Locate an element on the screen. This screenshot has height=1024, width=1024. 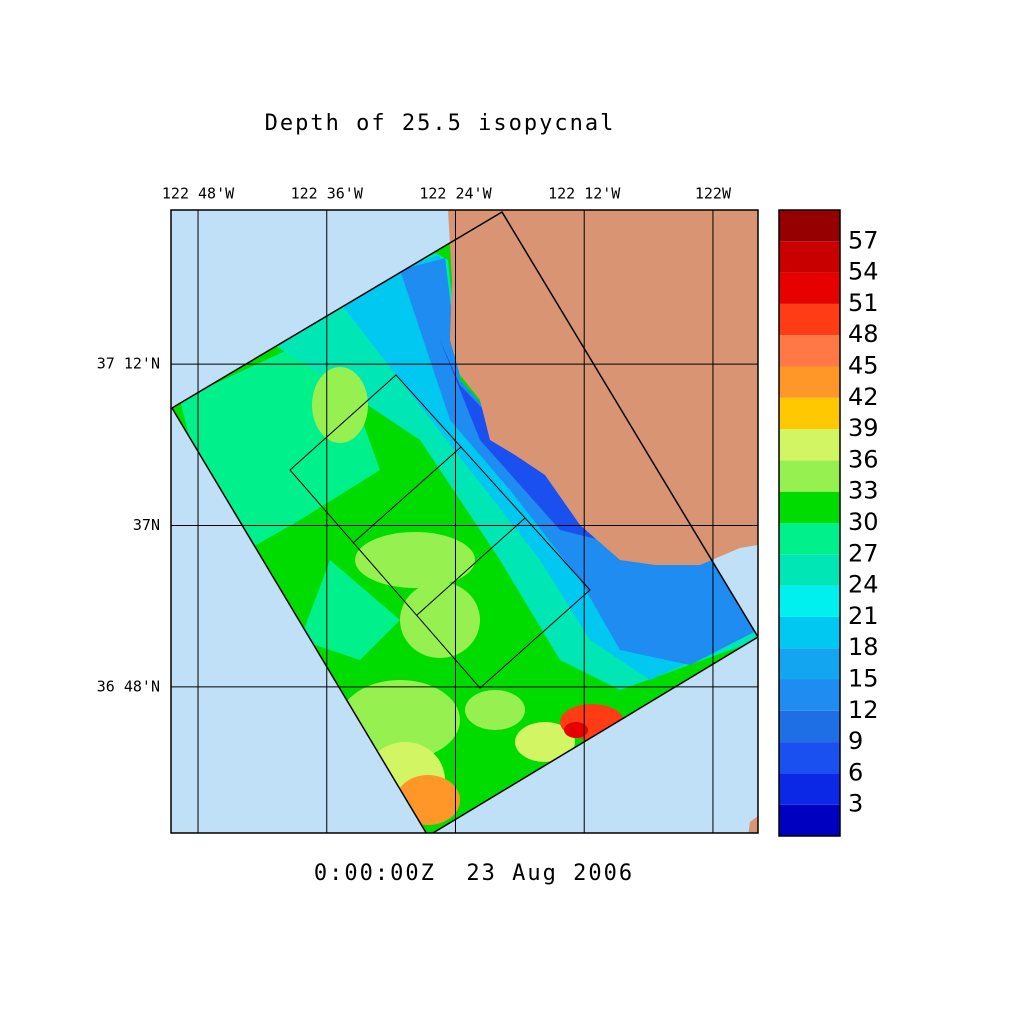
colorbar-label: 30 is located at coordinates (863, 522).